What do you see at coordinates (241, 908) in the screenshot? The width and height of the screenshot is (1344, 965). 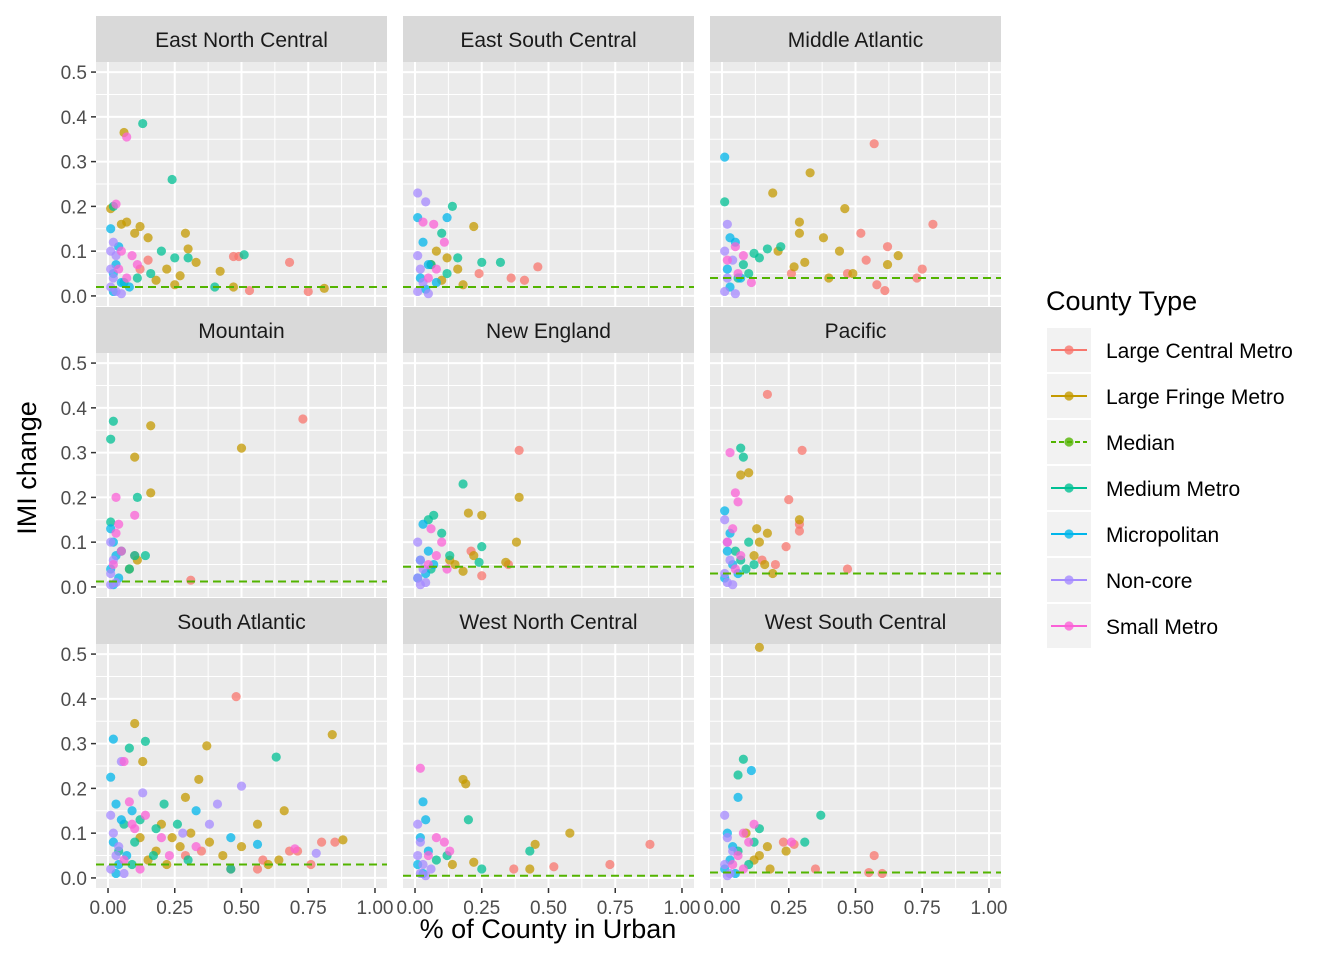 I see `x-tick-label: 0.50` at bounding box center [241, 908].